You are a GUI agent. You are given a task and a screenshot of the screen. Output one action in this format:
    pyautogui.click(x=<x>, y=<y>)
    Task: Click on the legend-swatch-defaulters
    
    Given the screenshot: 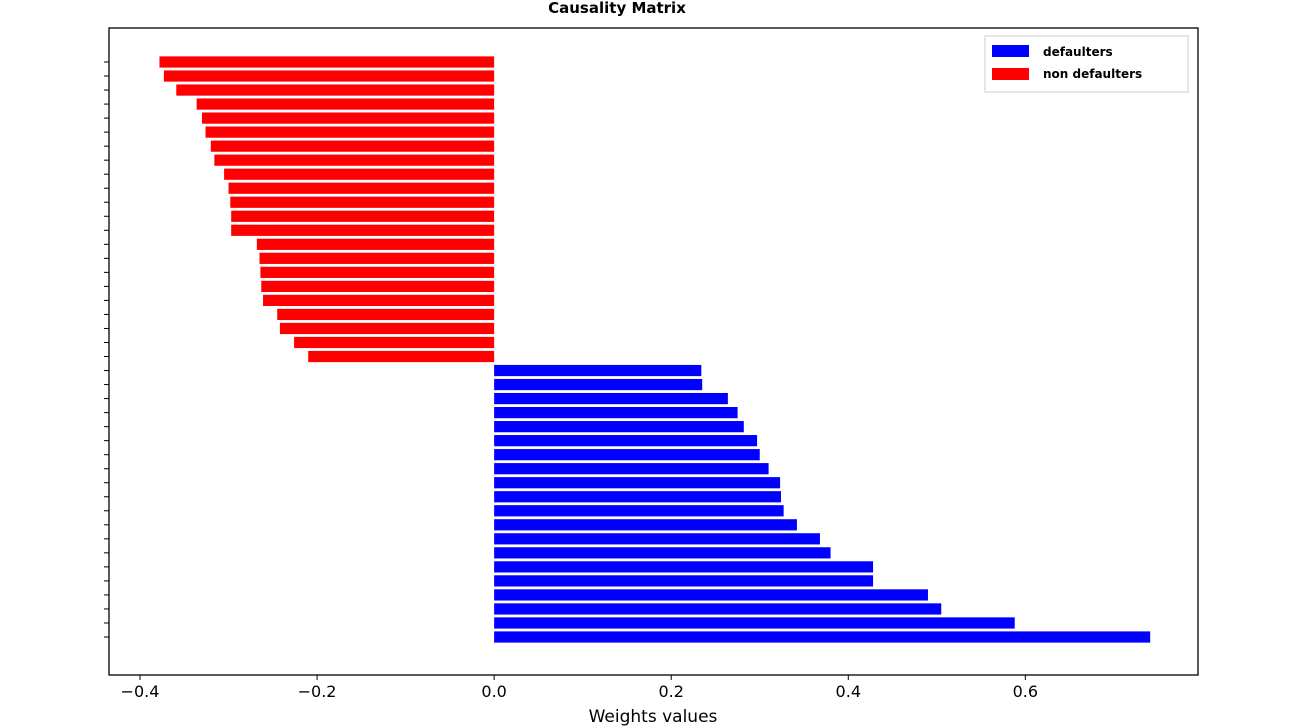 What is the action you would take?
    pyautogui.click(x=1010, y=51)
    